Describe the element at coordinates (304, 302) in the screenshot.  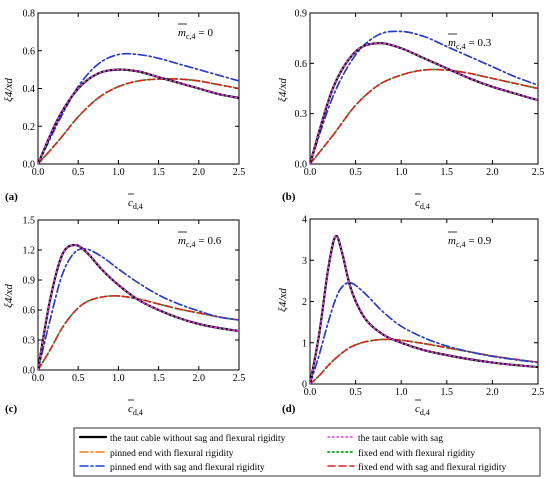
I see `y-tick-label: 2` at that location.